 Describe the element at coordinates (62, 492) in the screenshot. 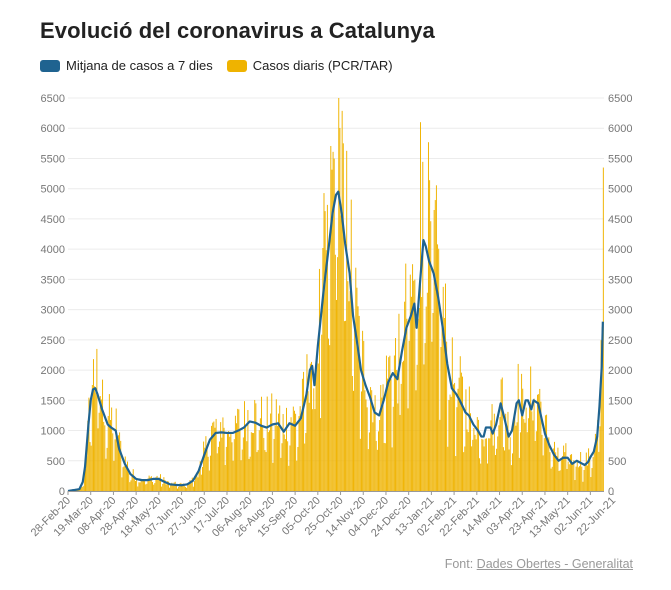

I see `y-tick-label-left: 0` at that location.